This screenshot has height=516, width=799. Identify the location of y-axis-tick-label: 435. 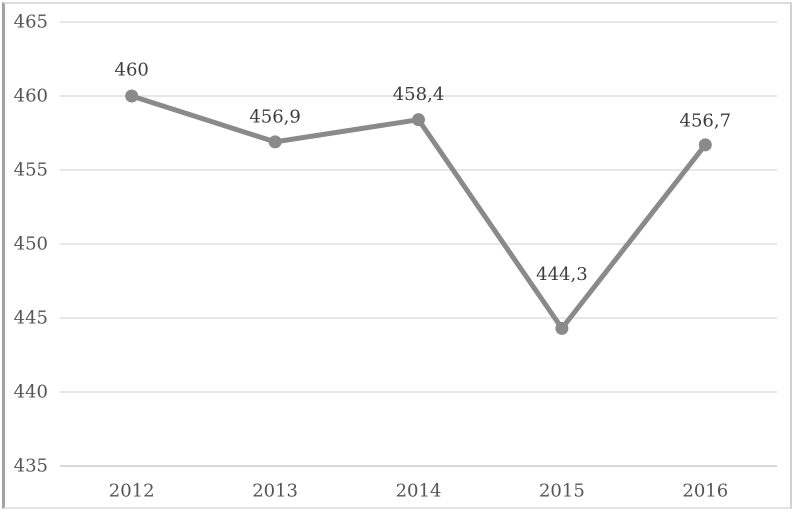
(31, 466).